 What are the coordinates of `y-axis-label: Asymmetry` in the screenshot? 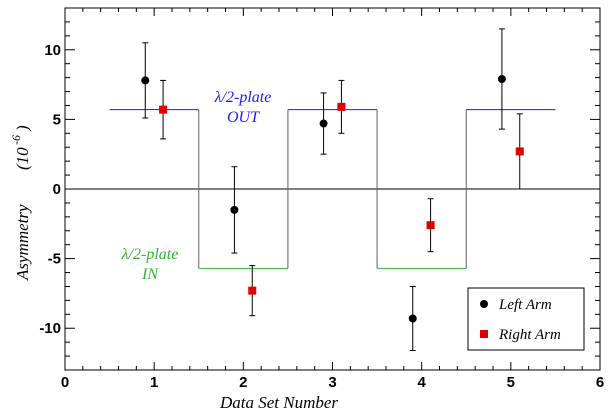 It's located at (22, 242).